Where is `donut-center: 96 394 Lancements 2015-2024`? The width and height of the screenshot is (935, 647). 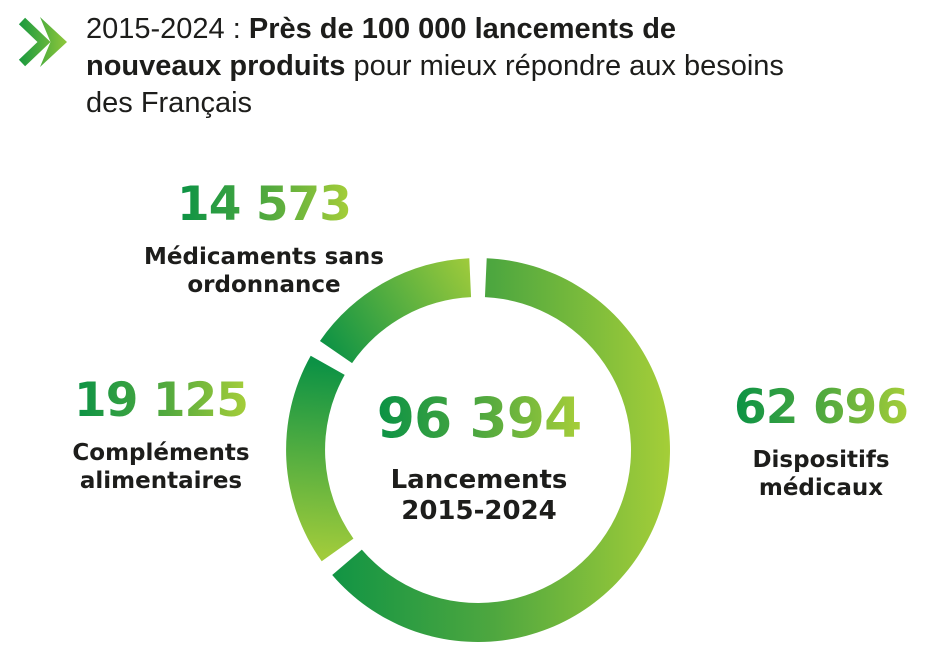 donut-center: 96 394 Lancements 2015-2024 is located at coordinates (479, 459).